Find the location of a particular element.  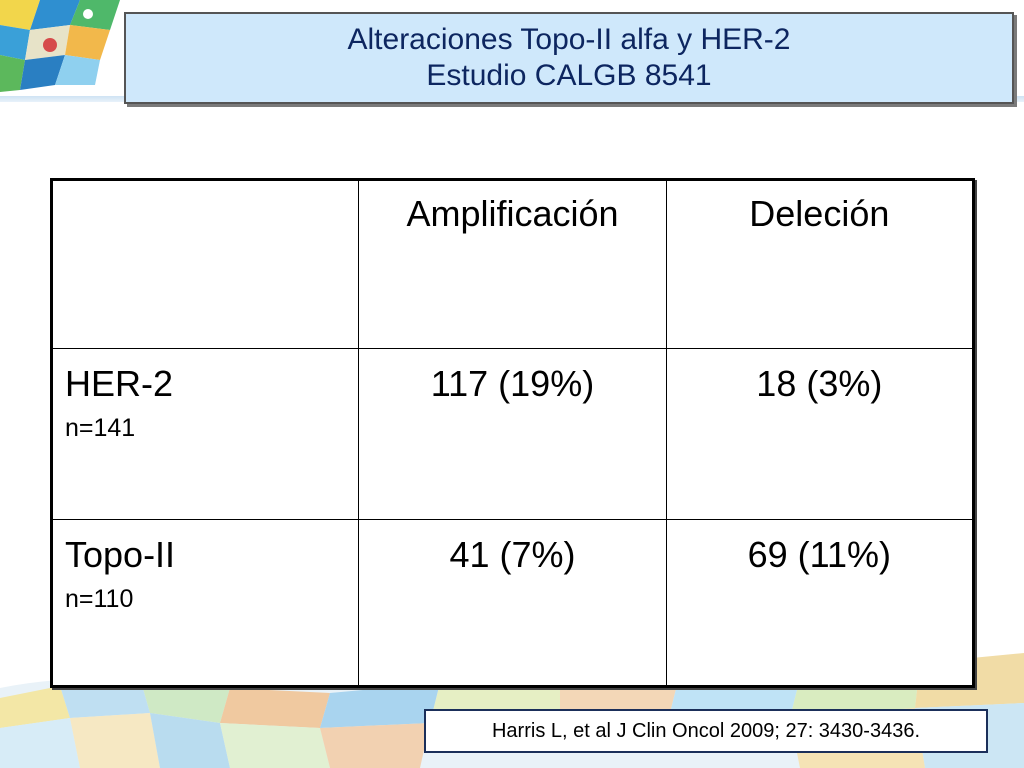

row-name: Topo-II is located at coordinates (120, 554).